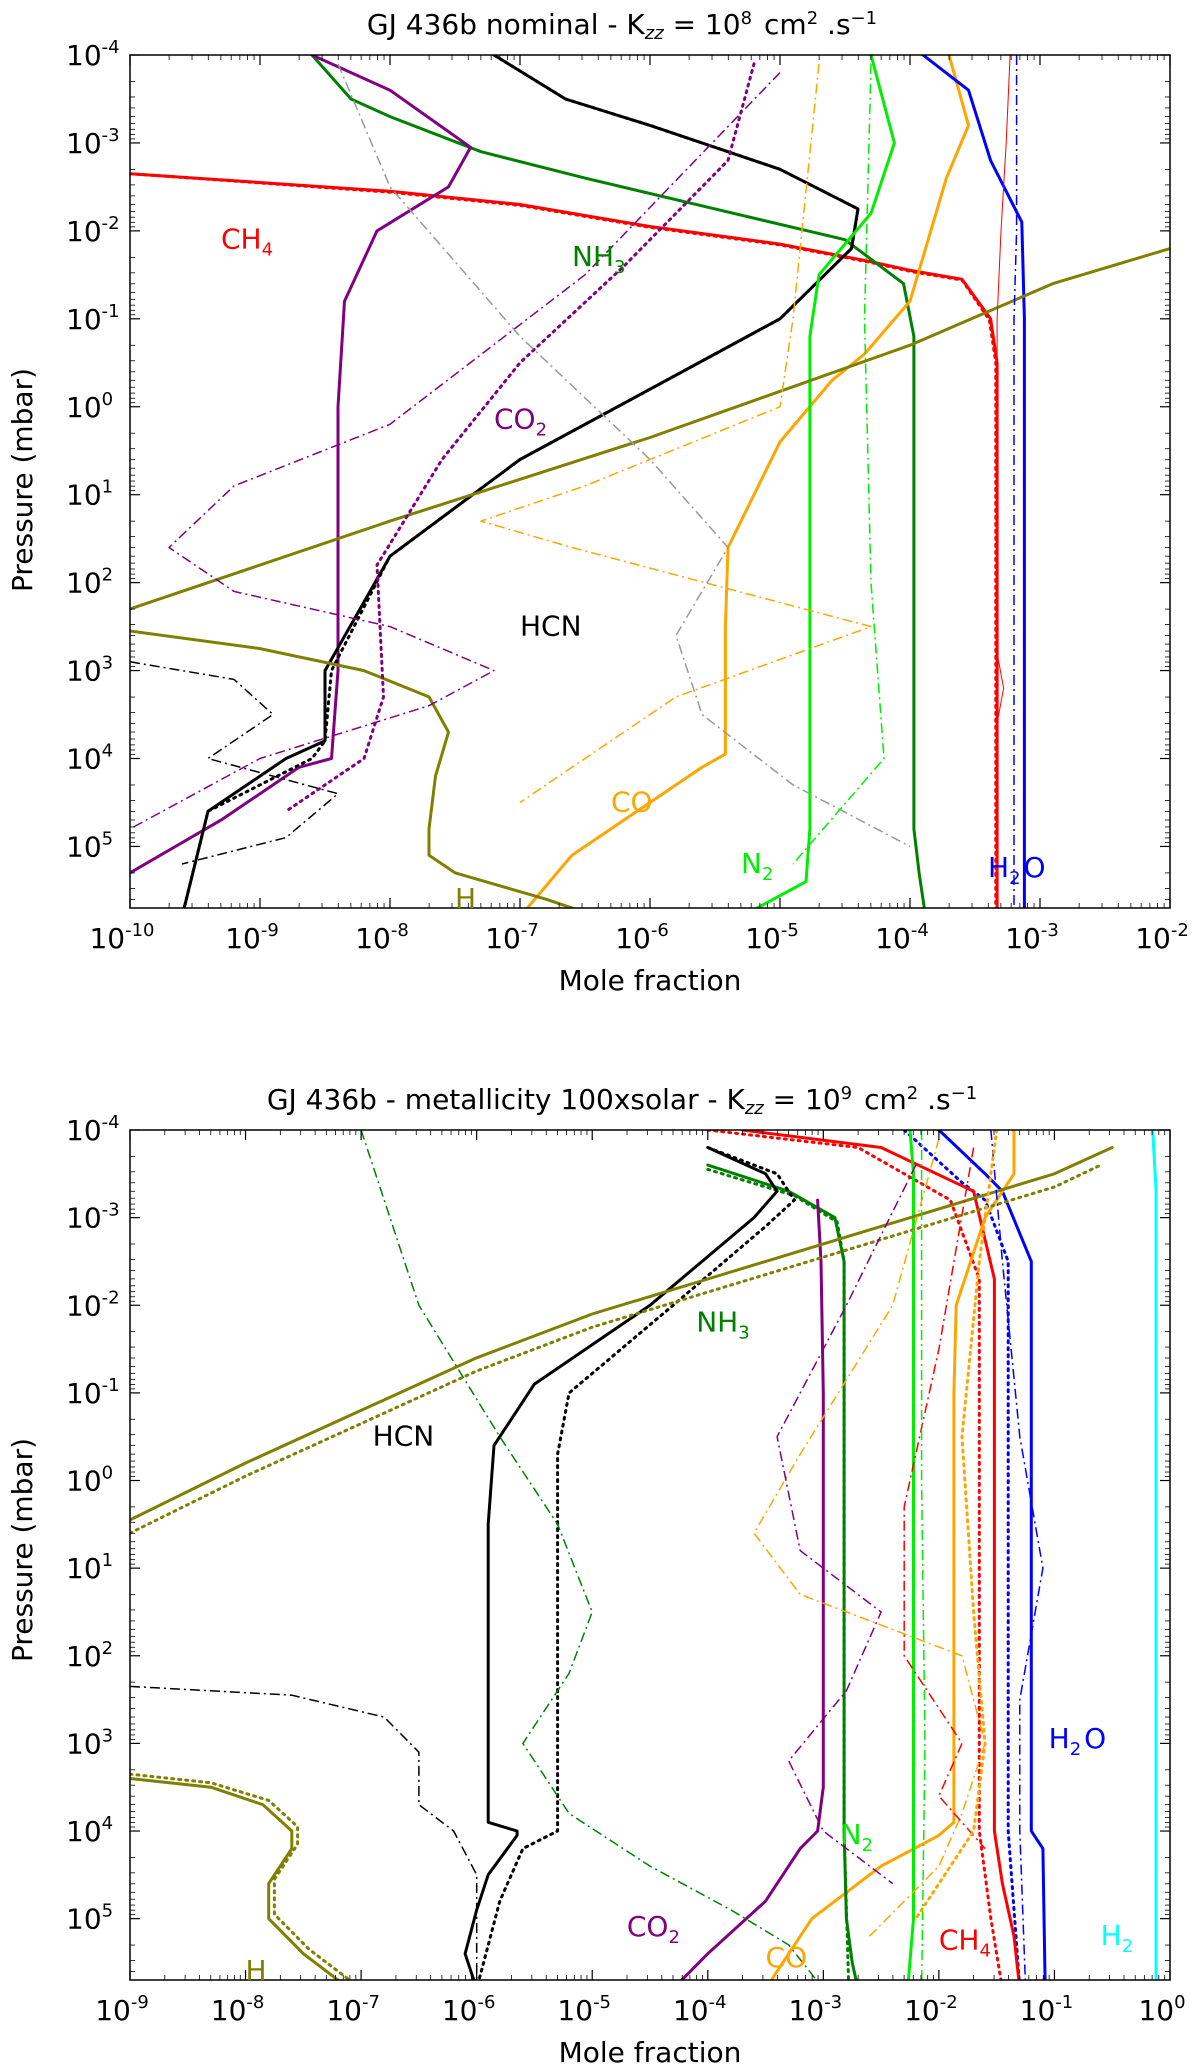  I want to click on series-h2, so click(1154, 1555).